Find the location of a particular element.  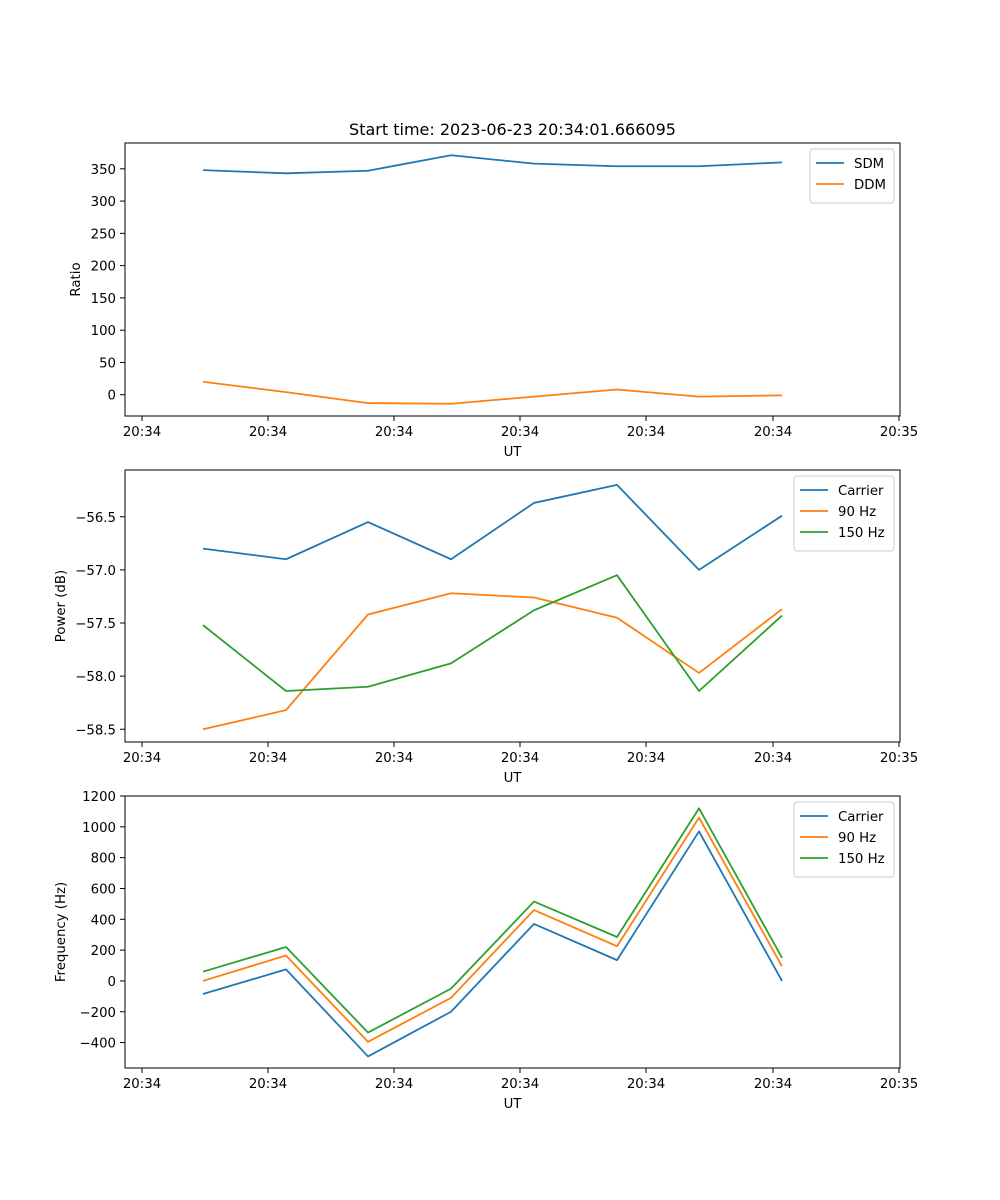

power-x-tick-label: 20:35 is located at coordinates (899, 758).